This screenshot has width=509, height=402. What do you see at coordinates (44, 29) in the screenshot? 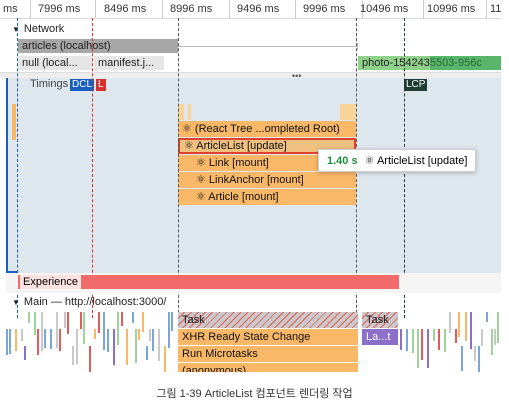
I see `network-title: Network` at bounding box center [44, 29].